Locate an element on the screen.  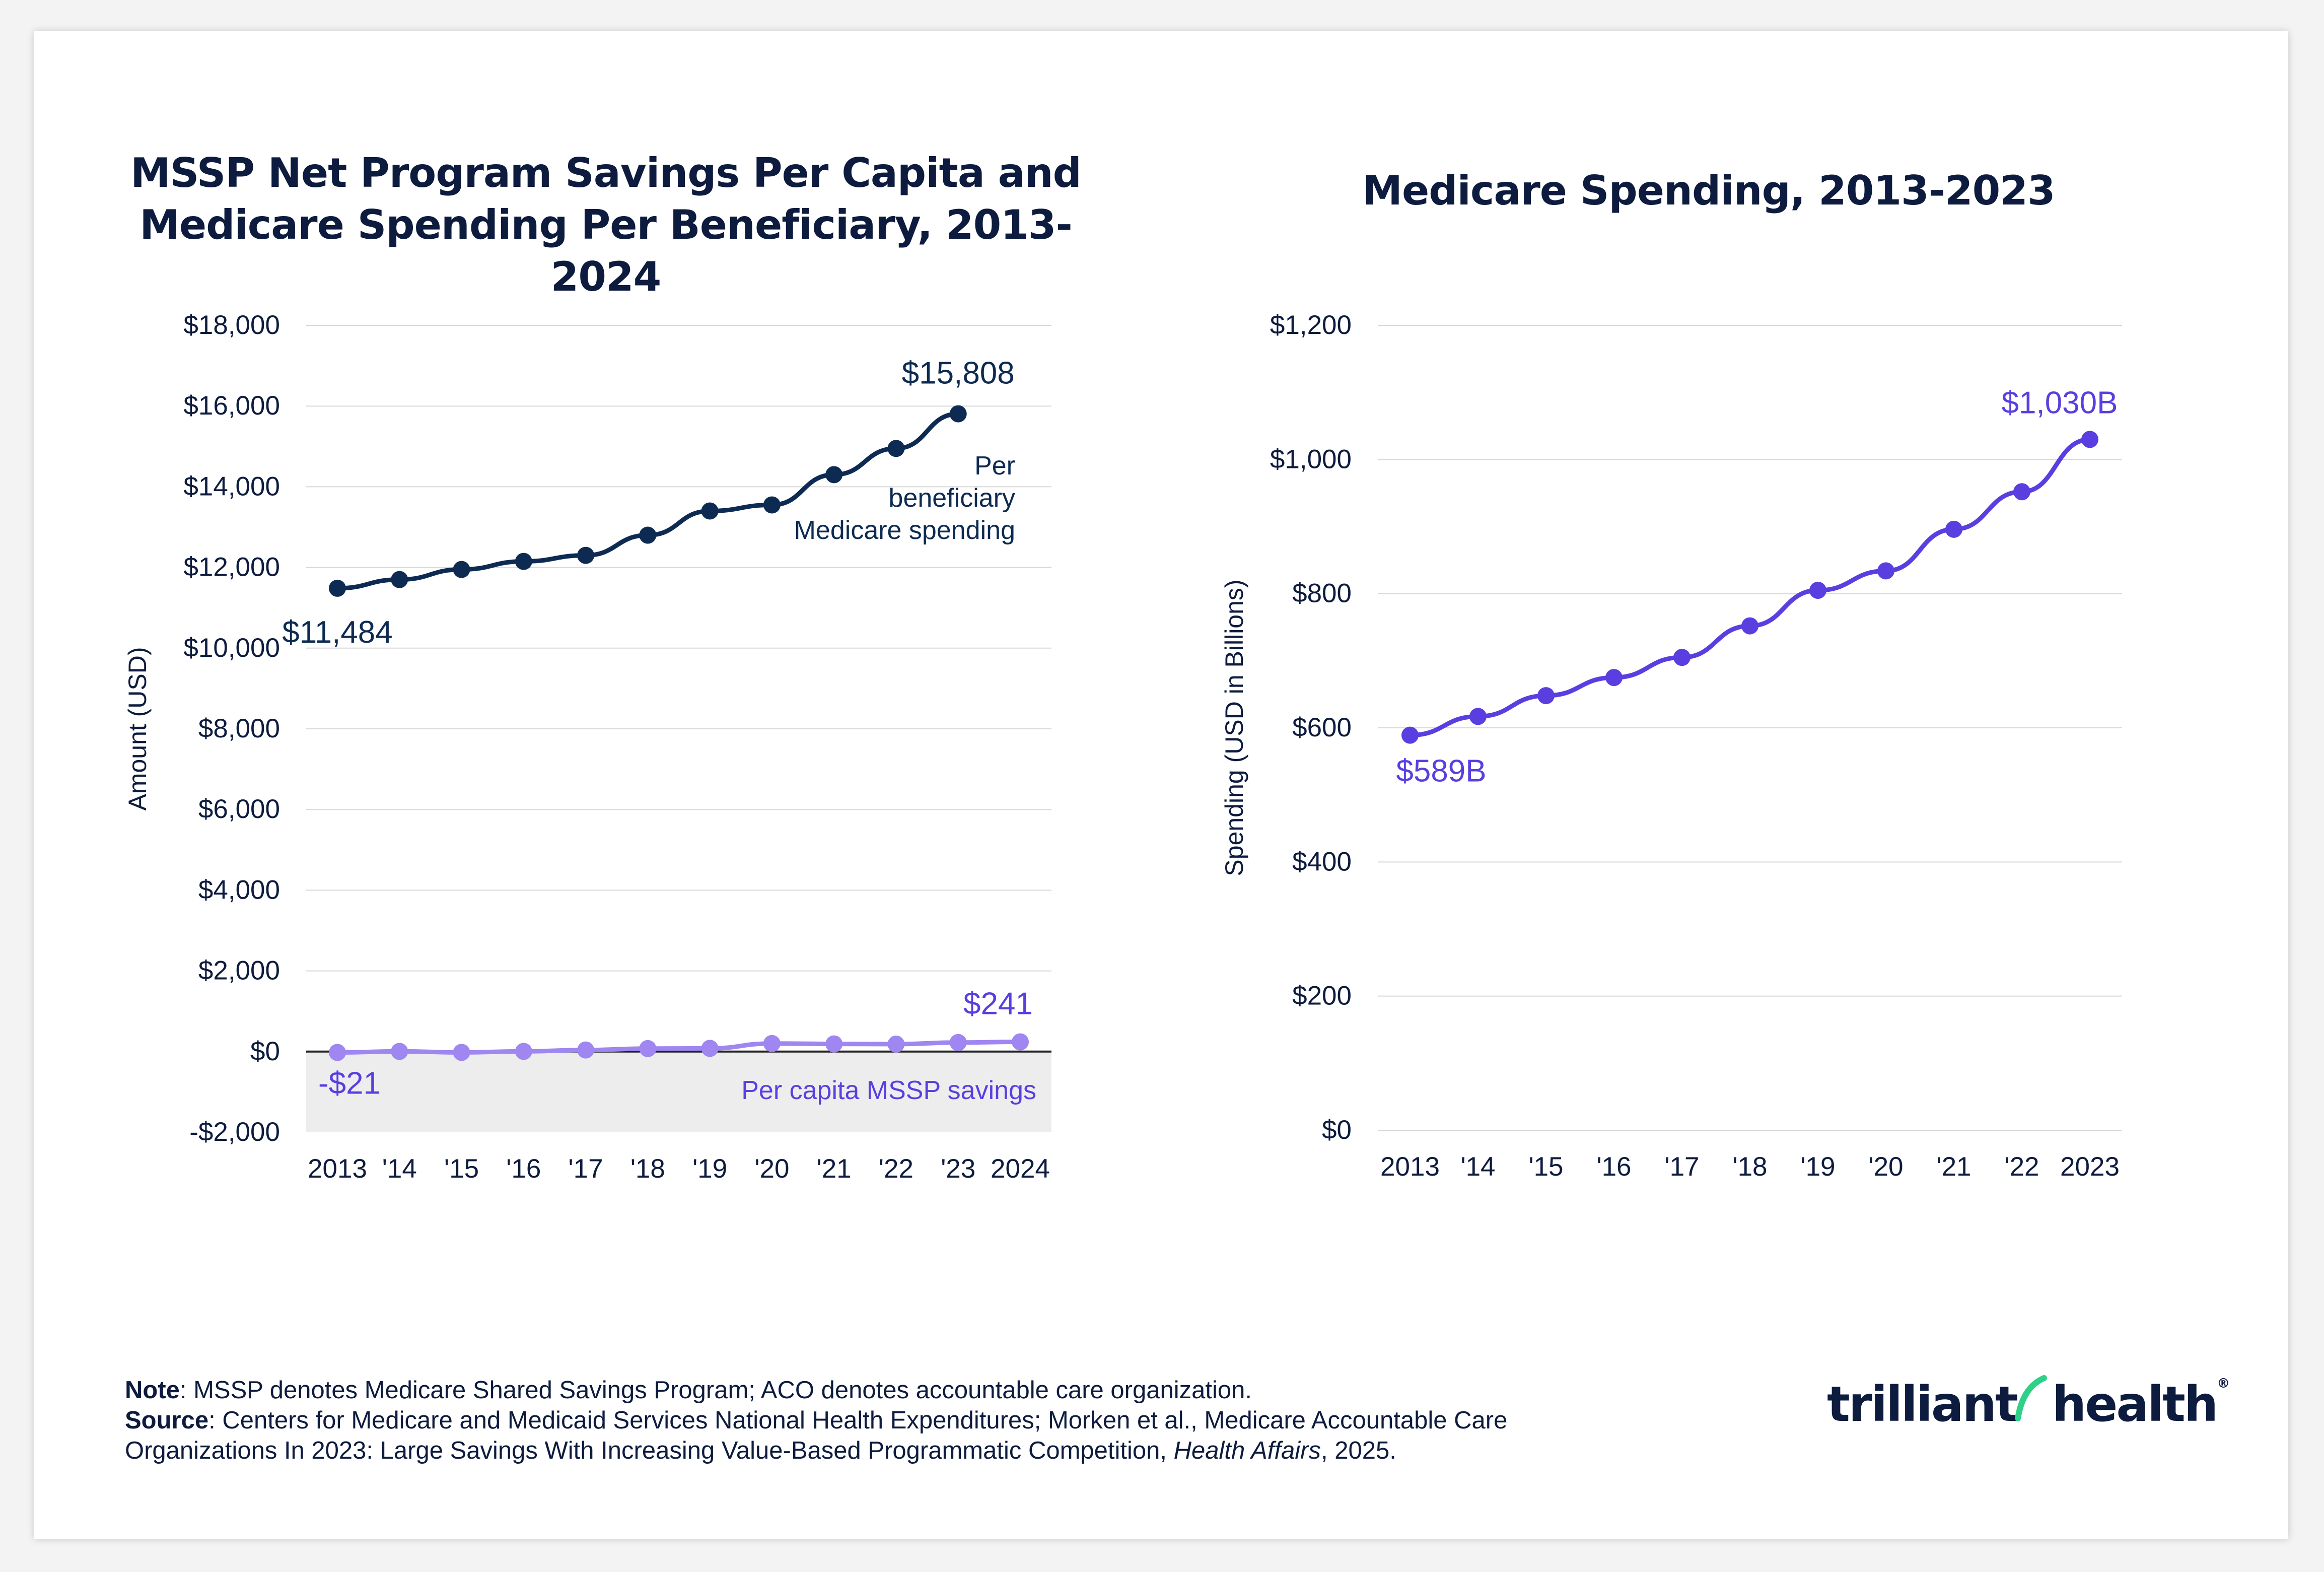
y-tick-label: $8,000 is located at coordinates (239, 728).